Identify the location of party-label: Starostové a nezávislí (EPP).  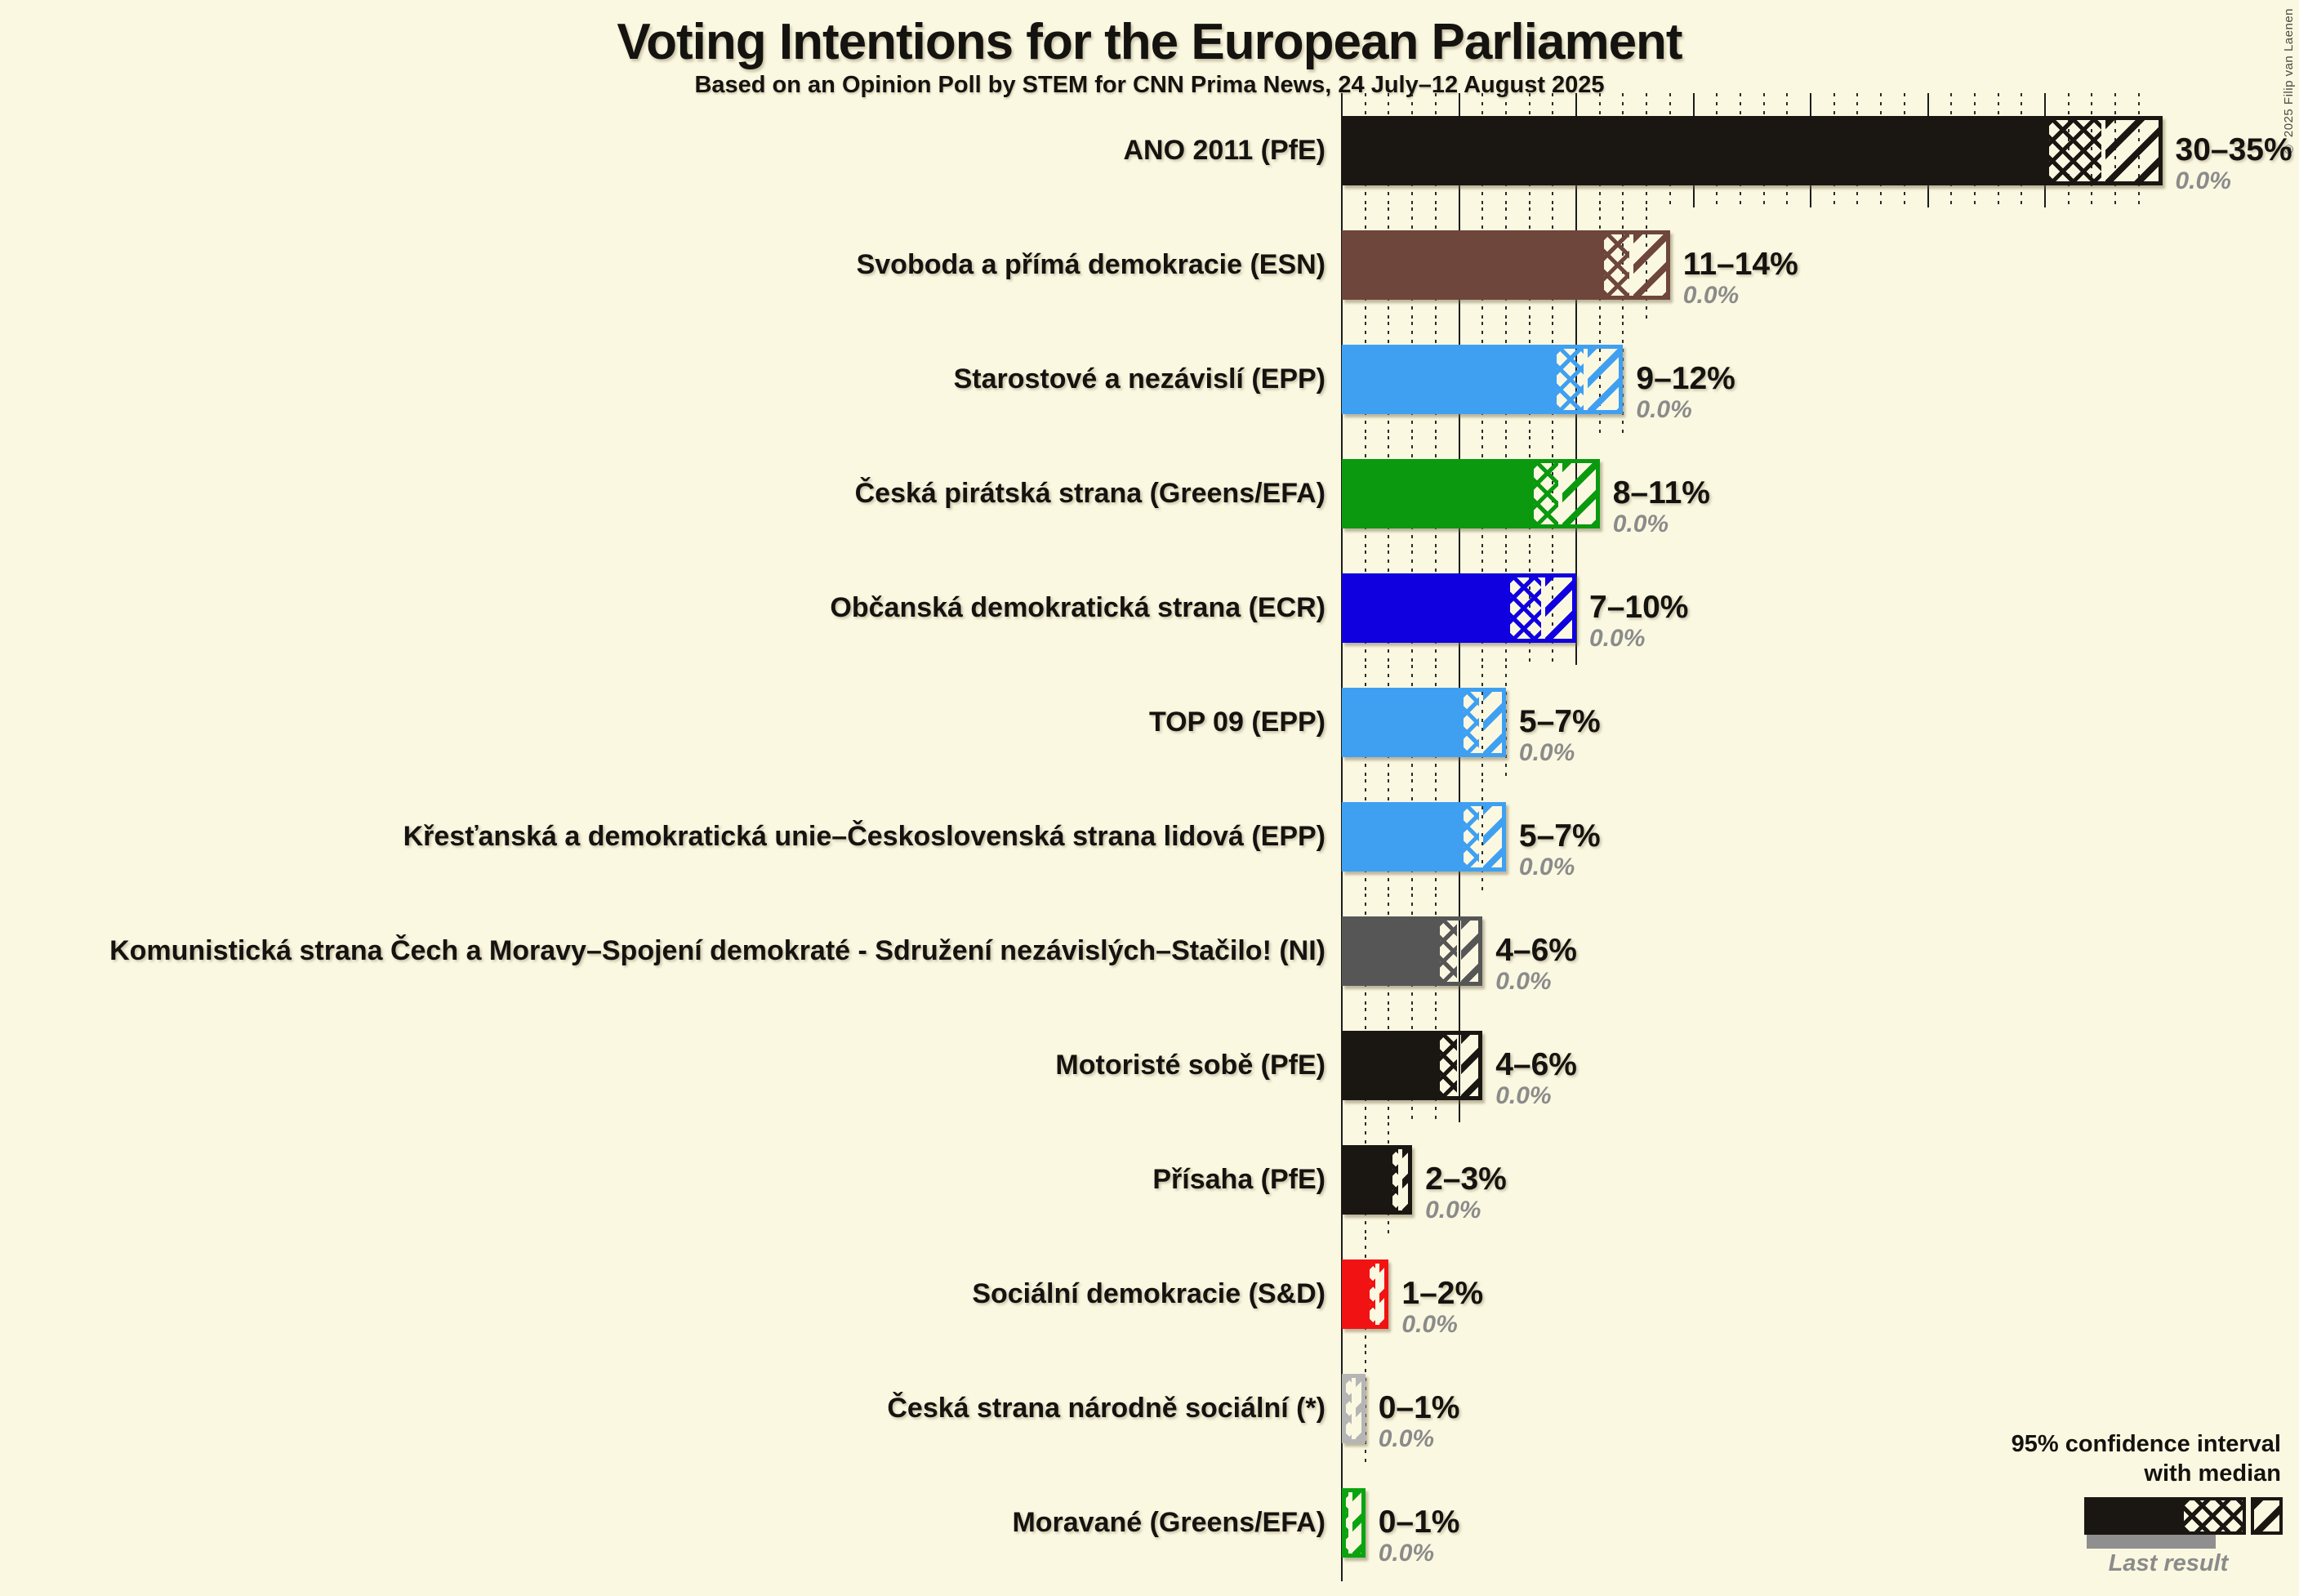
(1139, 379).